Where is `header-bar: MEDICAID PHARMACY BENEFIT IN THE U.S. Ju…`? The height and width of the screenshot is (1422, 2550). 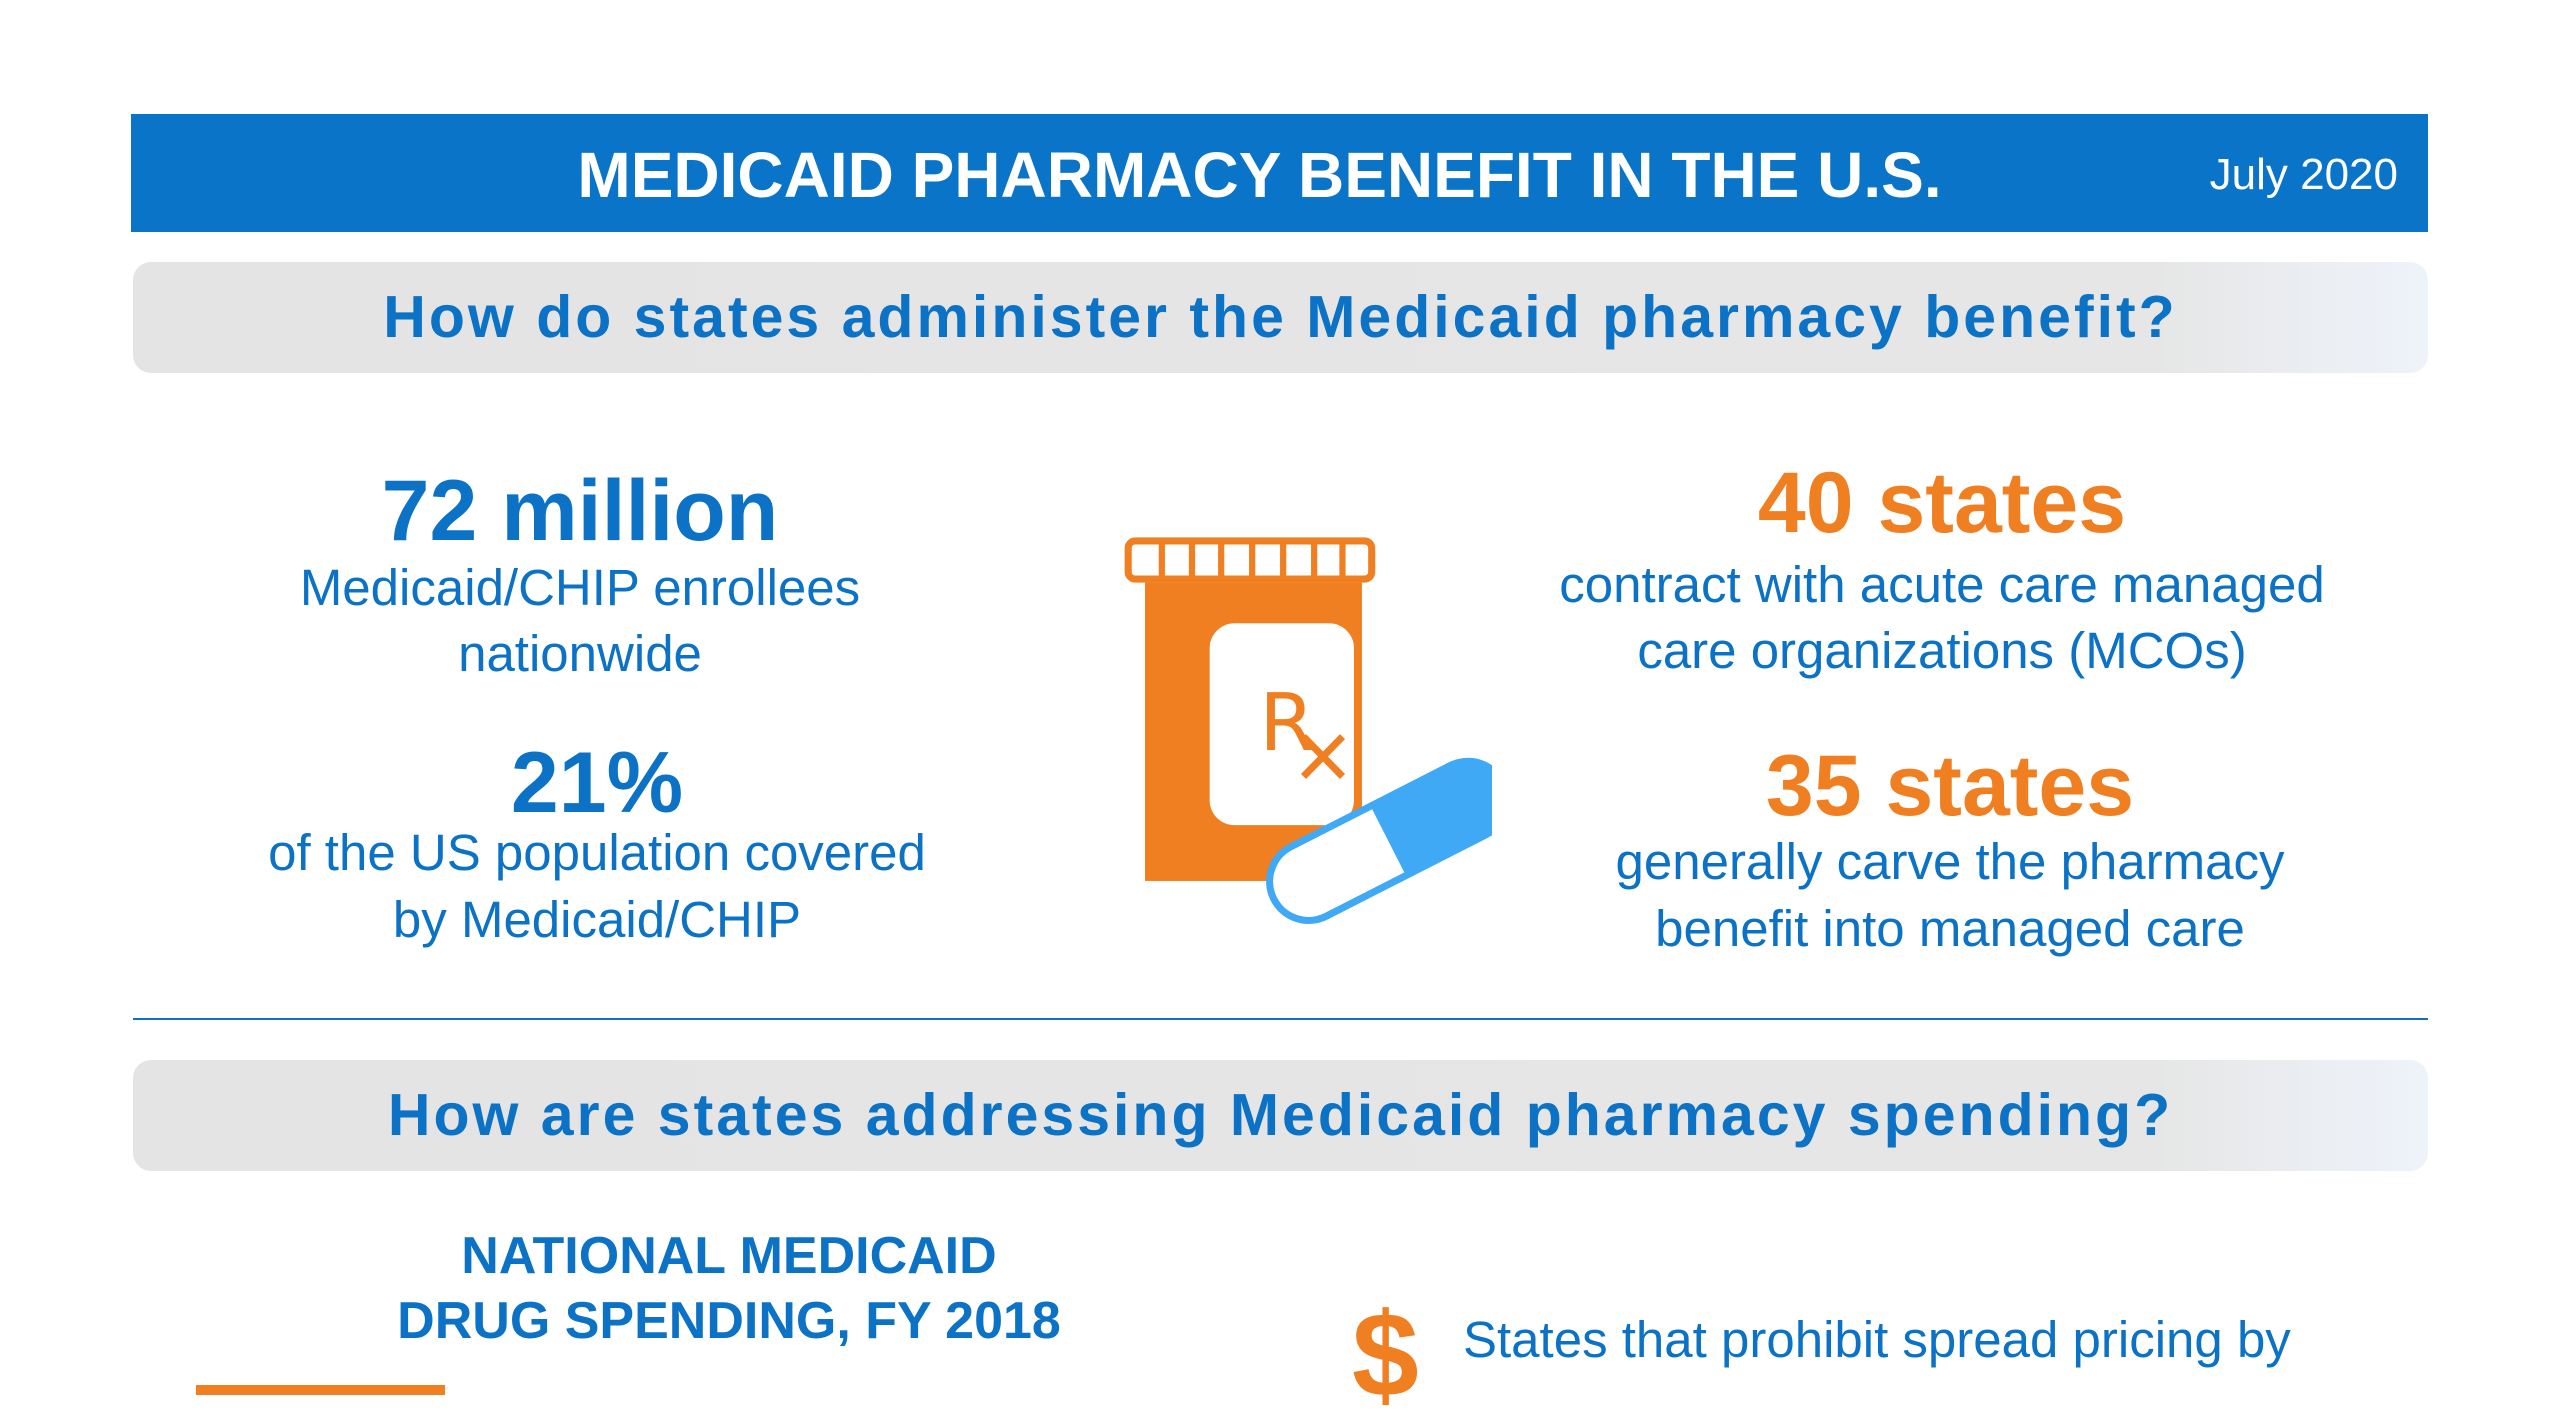 header-bar: MEDICAID PHARMACY BENEFIT IN THE U.S. Ju… is located at coordinates (1279, 173).